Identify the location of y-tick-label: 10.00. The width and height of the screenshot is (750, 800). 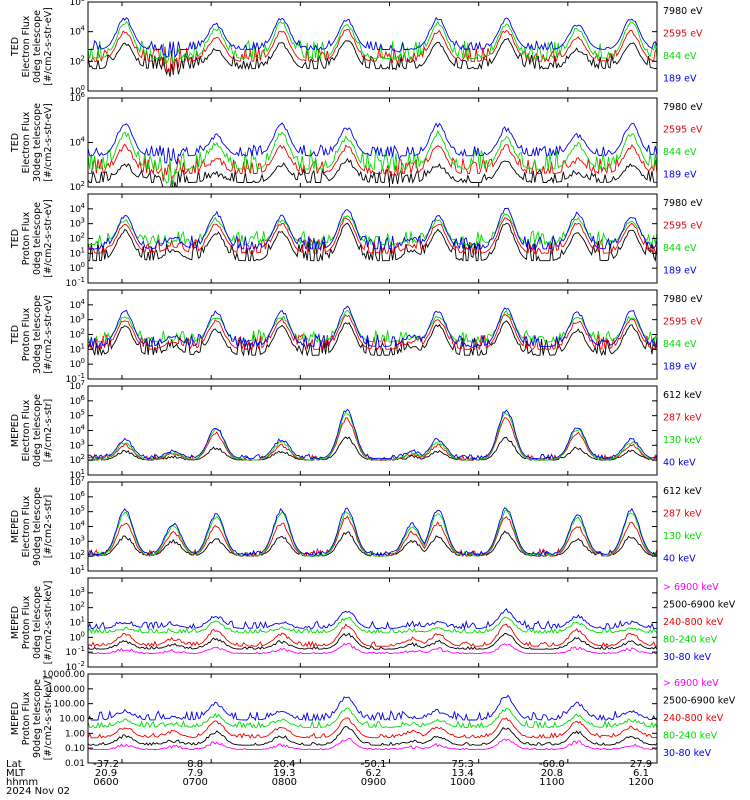
(72, 720).